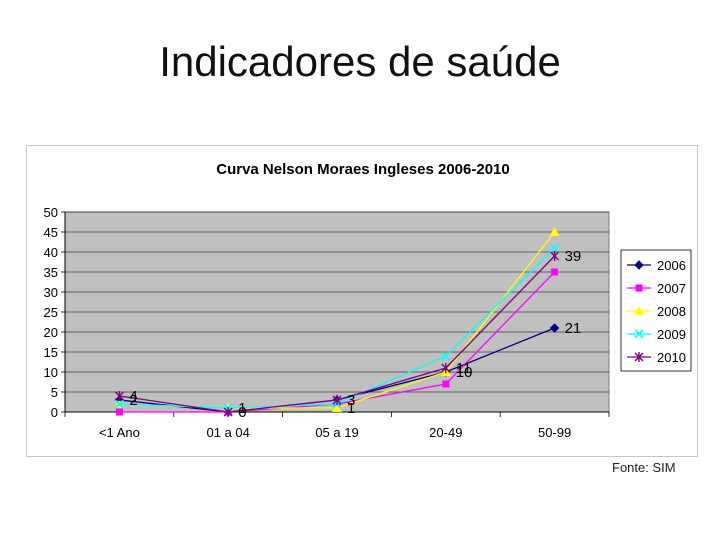 The width and height of the screenshot is (720, 540). I want to click on legend-label: 2010, so click(671, 357).